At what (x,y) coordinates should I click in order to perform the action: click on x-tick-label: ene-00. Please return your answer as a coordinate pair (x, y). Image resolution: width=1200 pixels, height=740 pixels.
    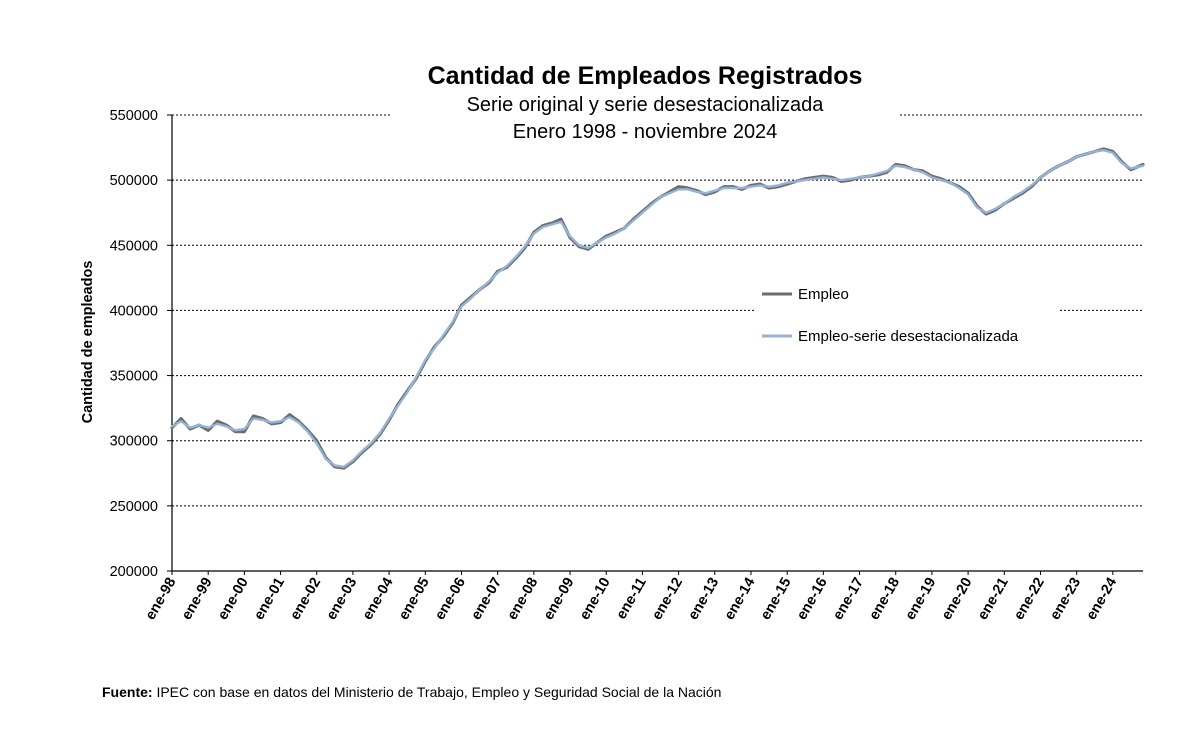
    Looking at the image, I should click on (233, 599).